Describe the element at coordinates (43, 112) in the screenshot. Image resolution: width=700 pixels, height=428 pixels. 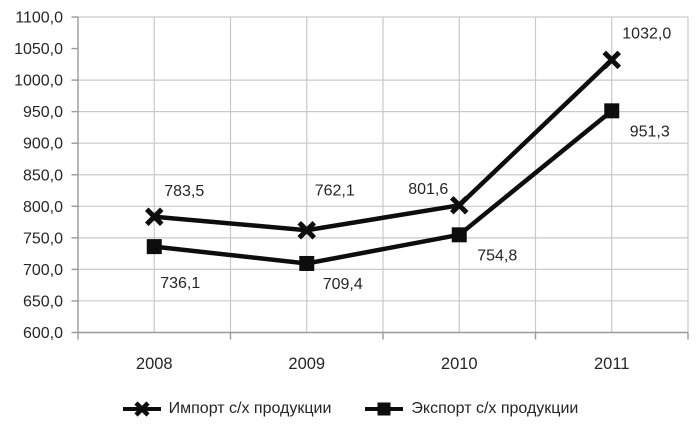
I see `y-tick-label: 950,0` at that location.